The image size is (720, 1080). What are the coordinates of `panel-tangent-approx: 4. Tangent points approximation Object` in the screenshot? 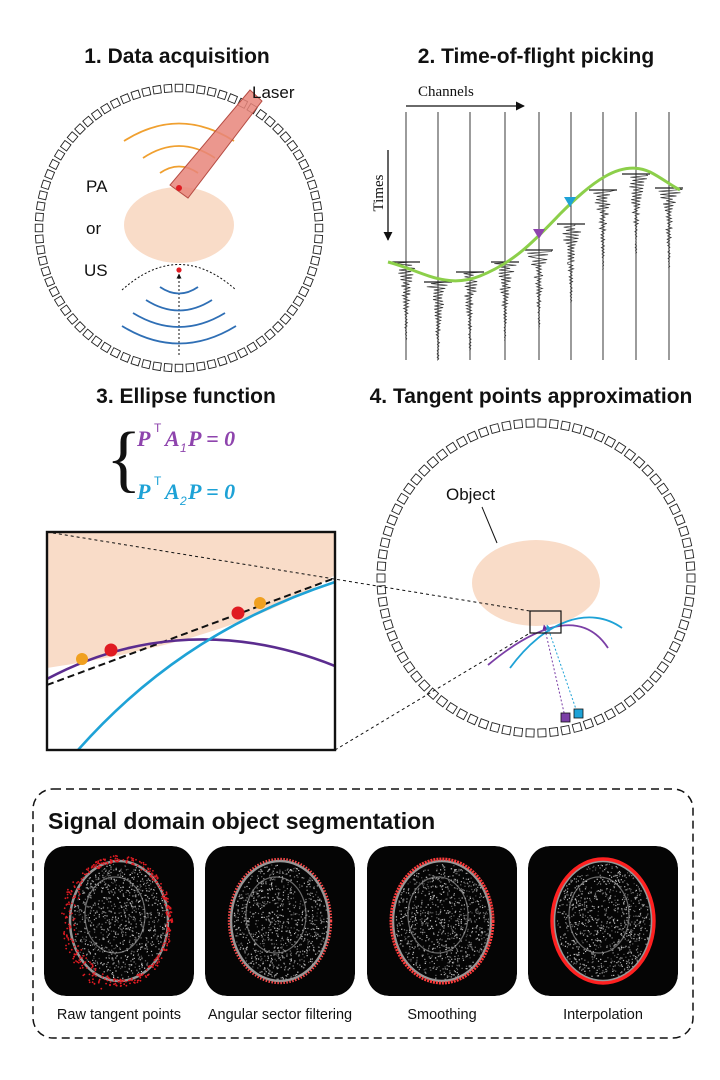 It's located at (533, 561).